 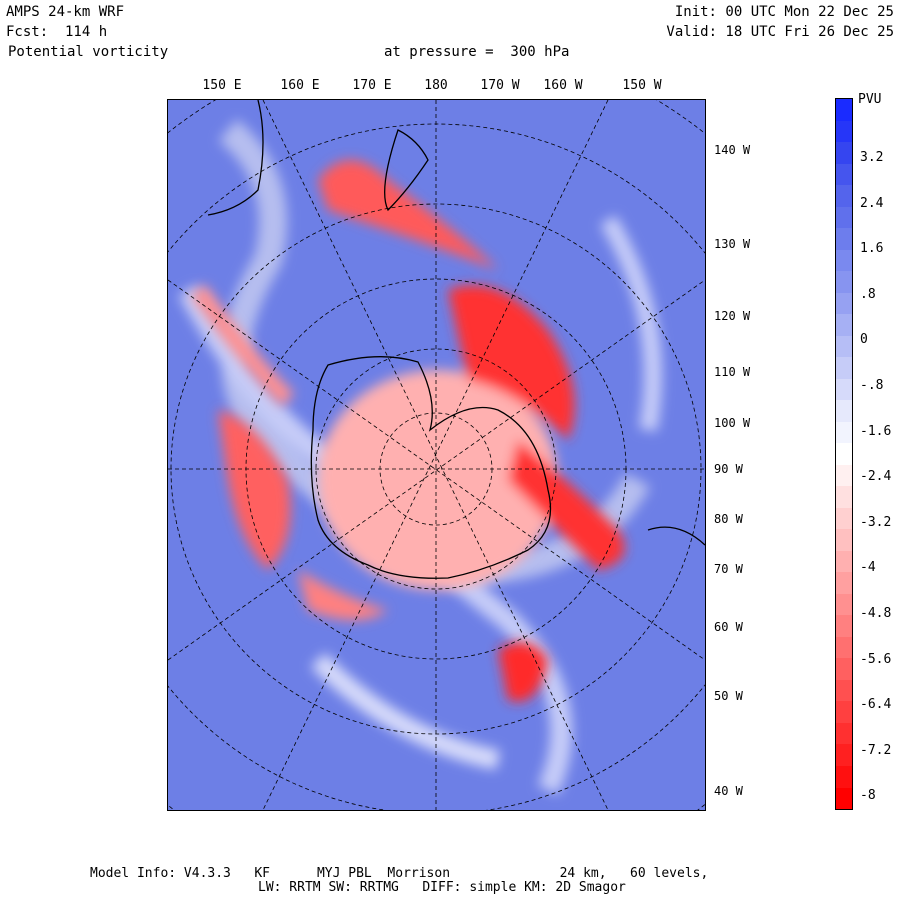 I want to click on field-name: Potential vorticity, so click(x=88, y=52).